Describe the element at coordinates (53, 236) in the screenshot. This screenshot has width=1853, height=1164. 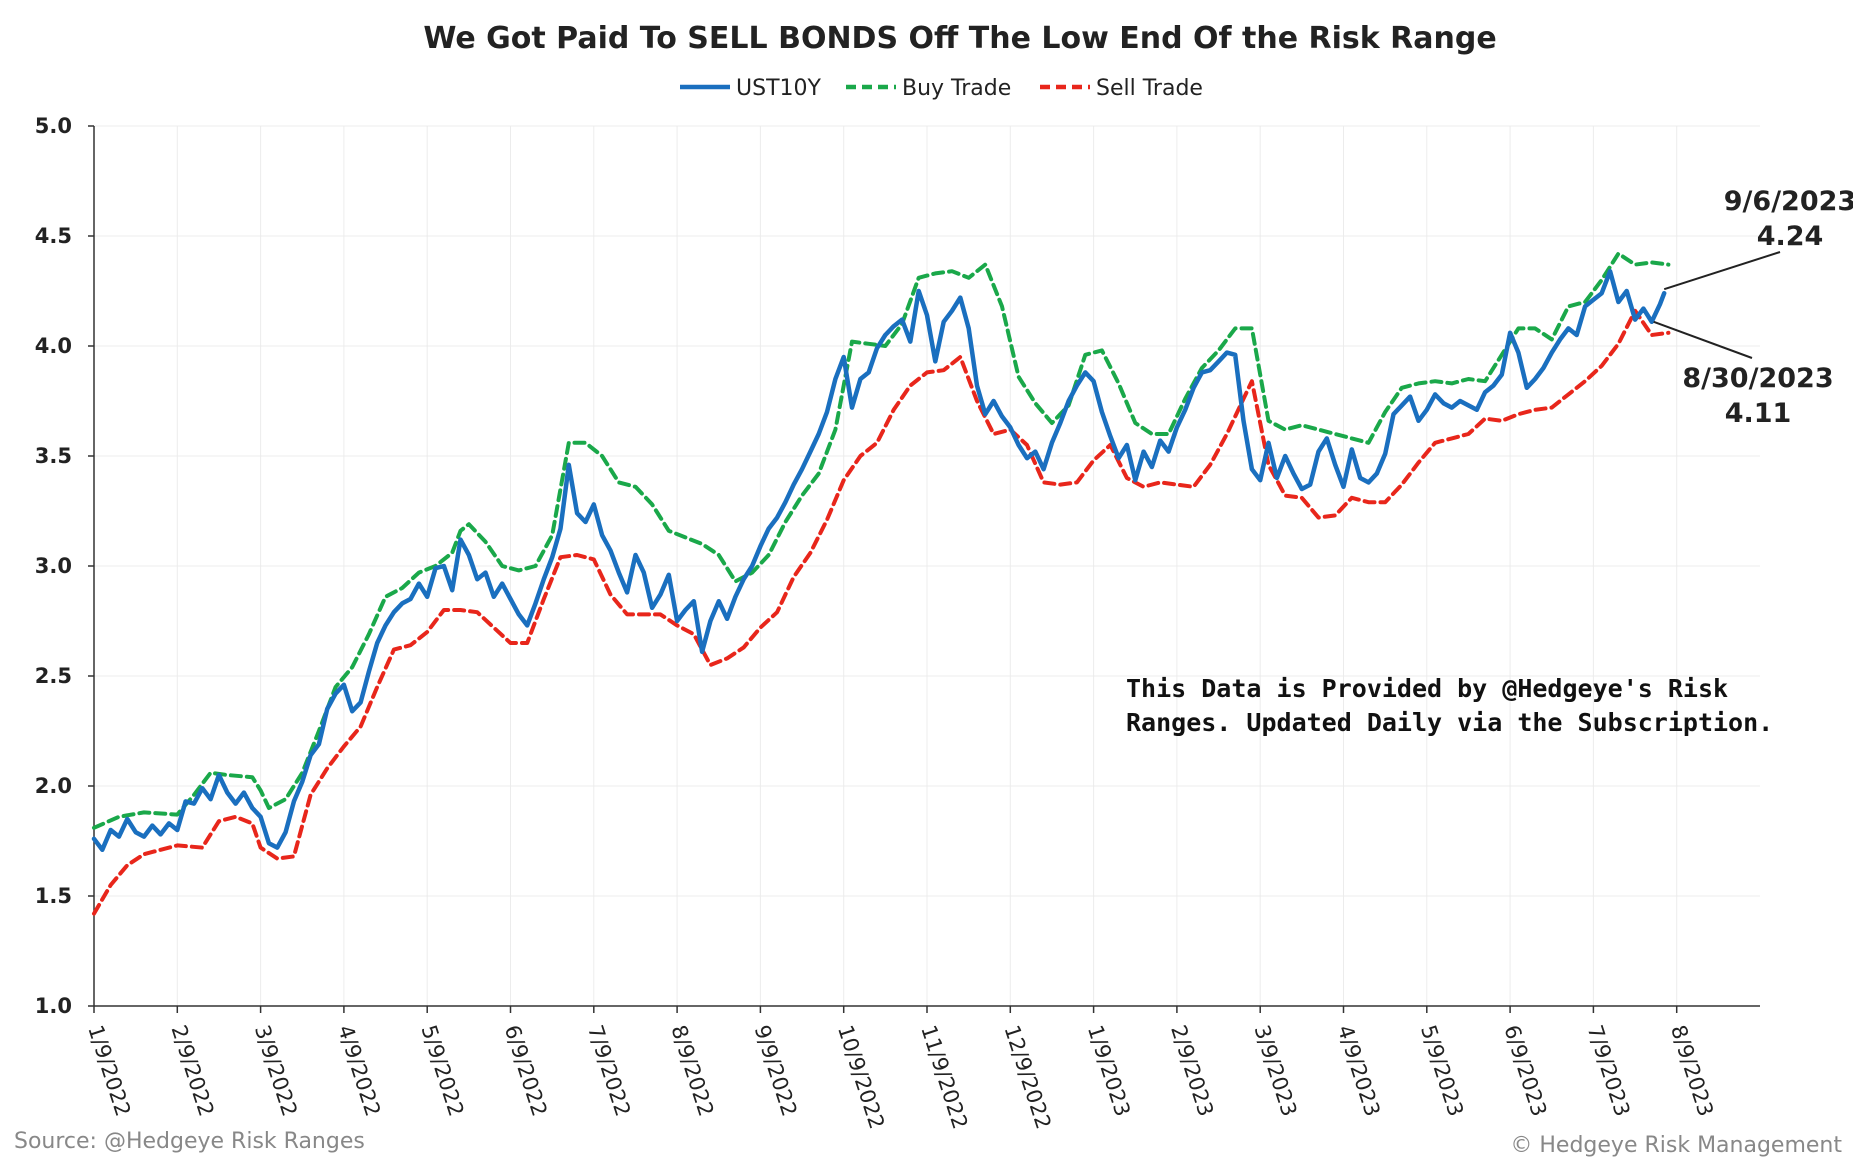
I see `y-tick-label: 4.5` at that location.